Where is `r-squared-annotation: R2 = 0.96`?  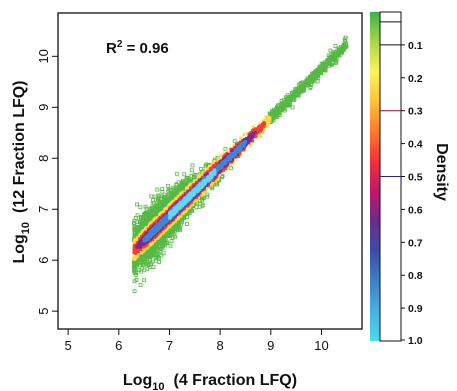
r-squared-annotation: R2 = 0.96 is located at coordinates (137, 48).